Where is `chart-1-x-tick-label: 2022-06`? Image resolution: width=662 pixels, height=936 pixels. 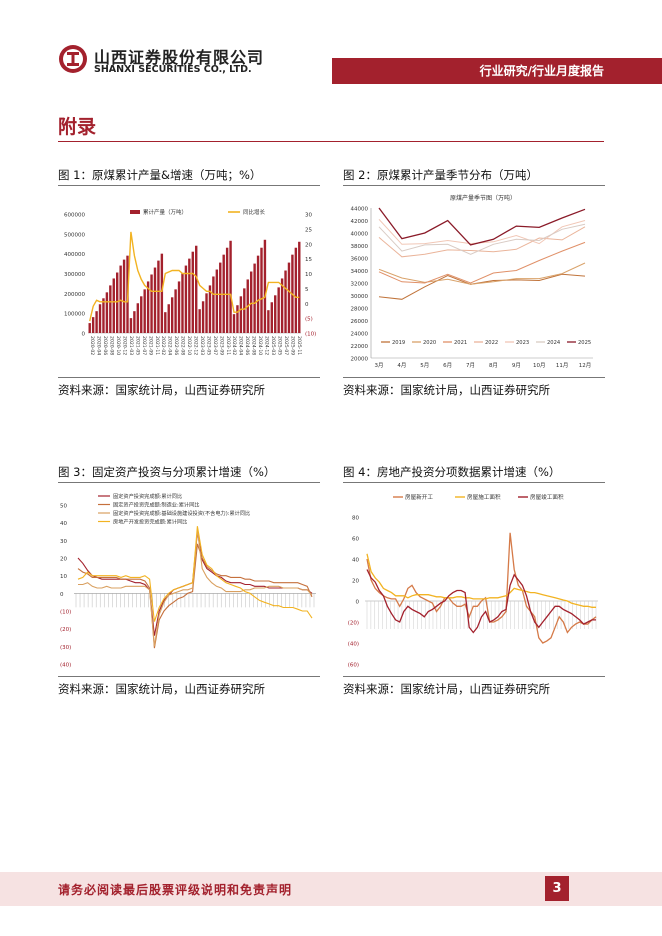
chart-1-x-tick-label: 2022-06 is located at coordinates (176, 345).